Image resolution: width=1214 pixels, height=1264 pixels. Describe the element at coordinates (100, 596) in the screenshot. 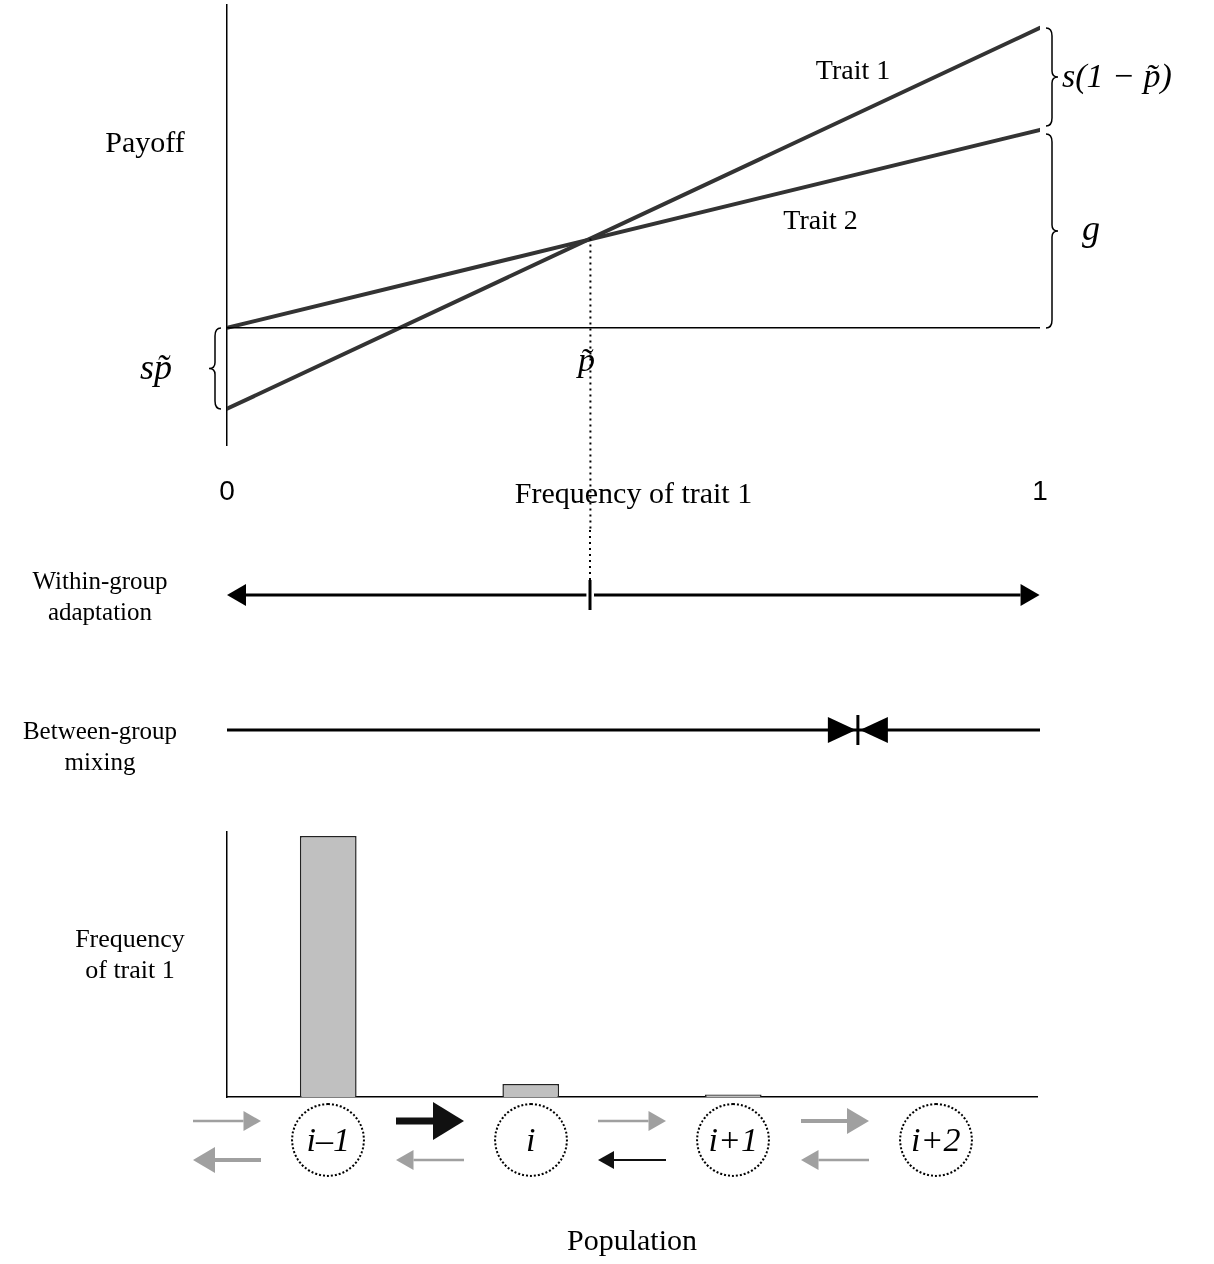

I see `text: Within-group adaptation` at that location.